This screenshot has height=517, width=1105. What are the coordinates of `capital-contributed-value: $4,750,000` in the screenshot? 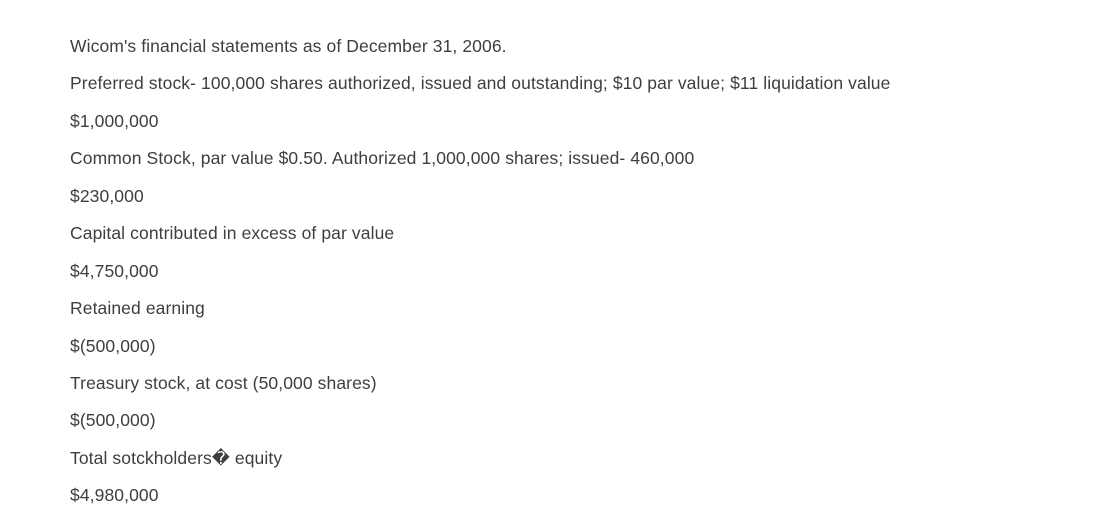 It's located at (114, 270).